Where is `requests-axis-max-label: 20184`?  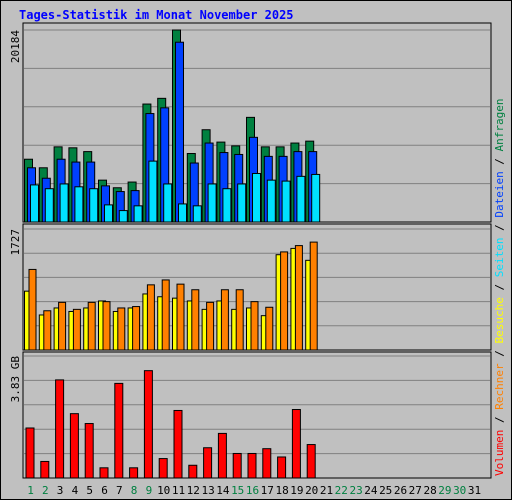
requests-axis-max-label: 20184 is located at coordinates (15, 46).